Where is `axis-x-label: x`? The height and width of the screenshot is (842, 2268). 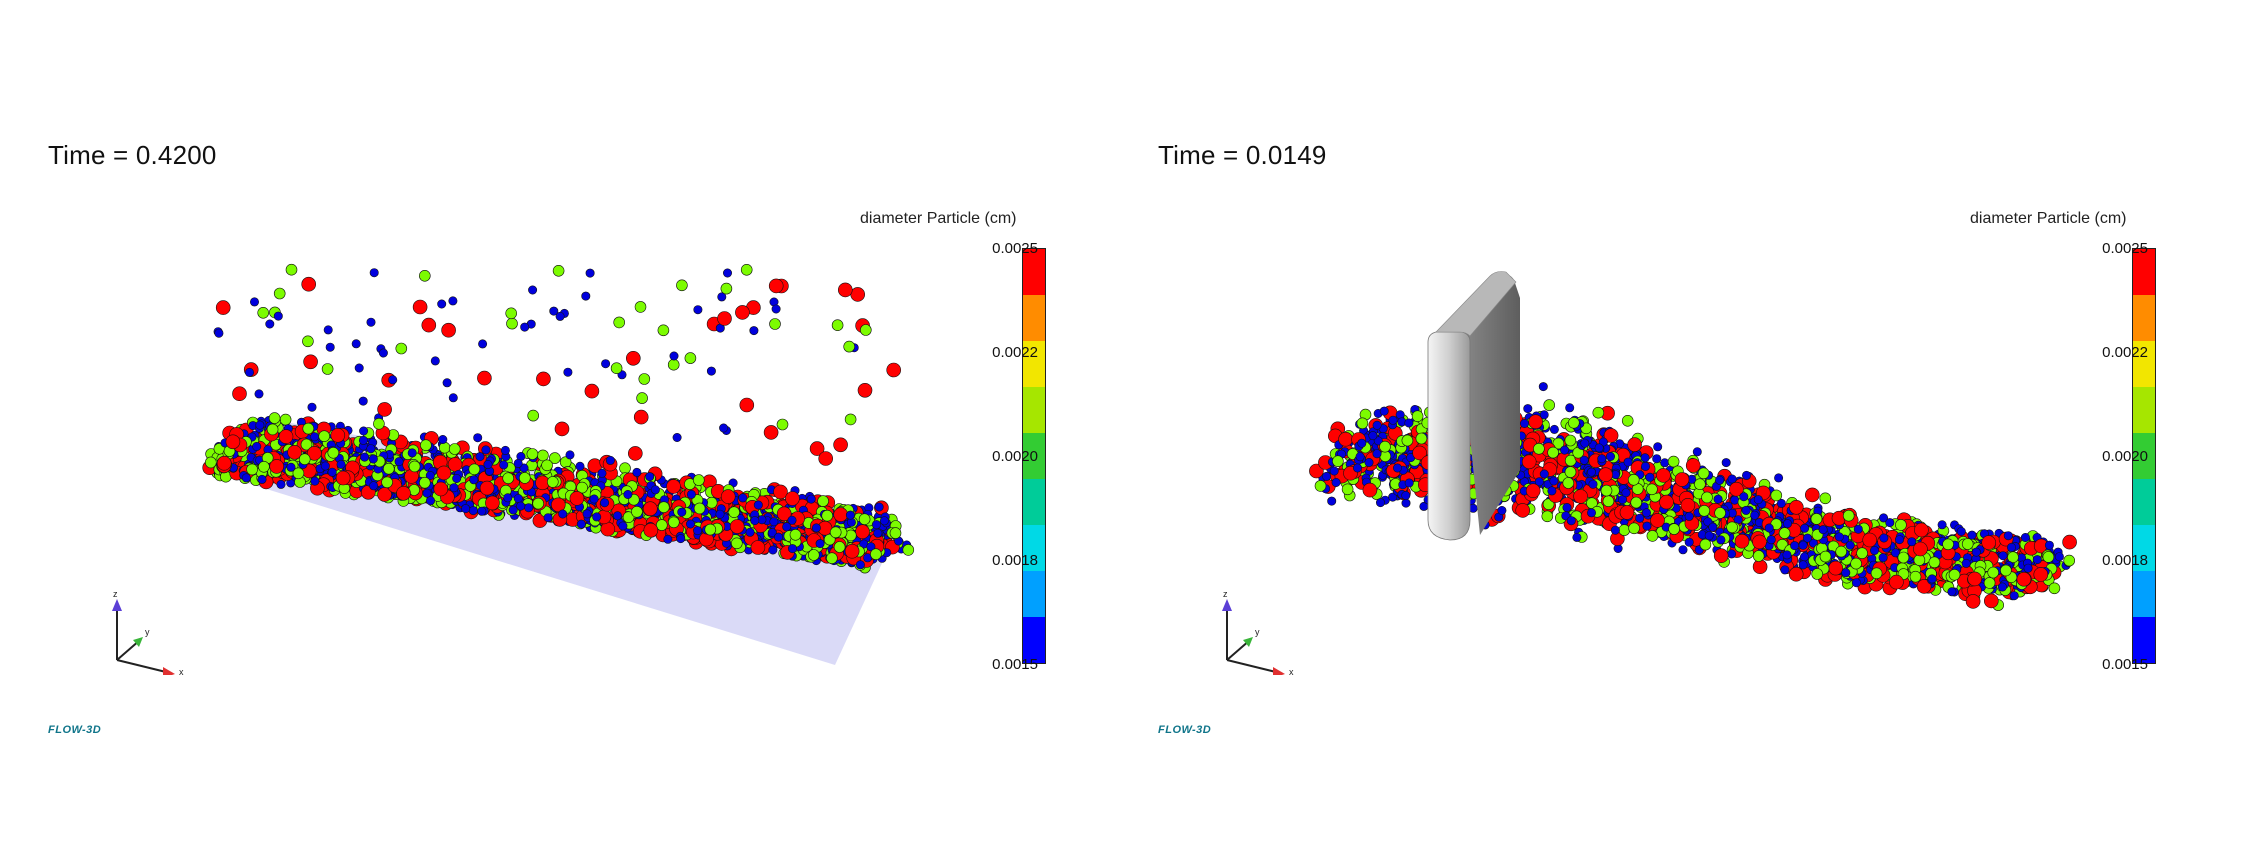
axis-x-label: x is located at coordinates (181, 671).